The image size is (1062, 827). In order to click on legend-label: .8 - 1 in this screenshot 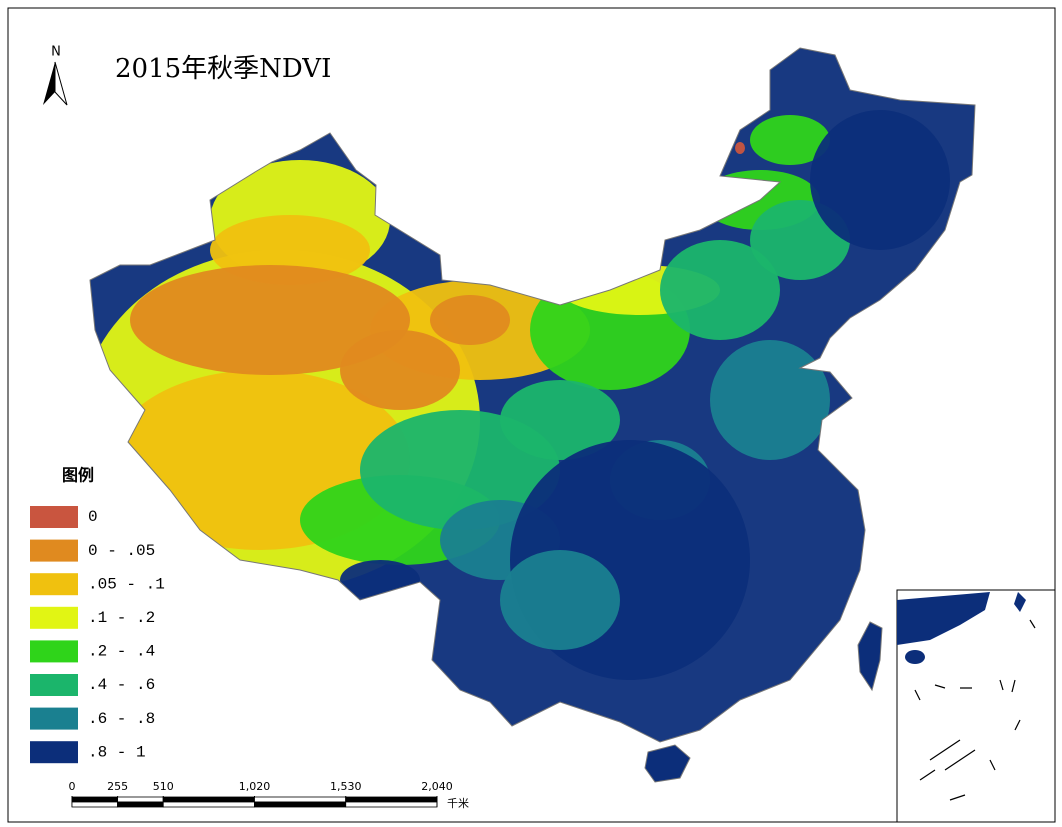, I will do `click(117, 752)`.